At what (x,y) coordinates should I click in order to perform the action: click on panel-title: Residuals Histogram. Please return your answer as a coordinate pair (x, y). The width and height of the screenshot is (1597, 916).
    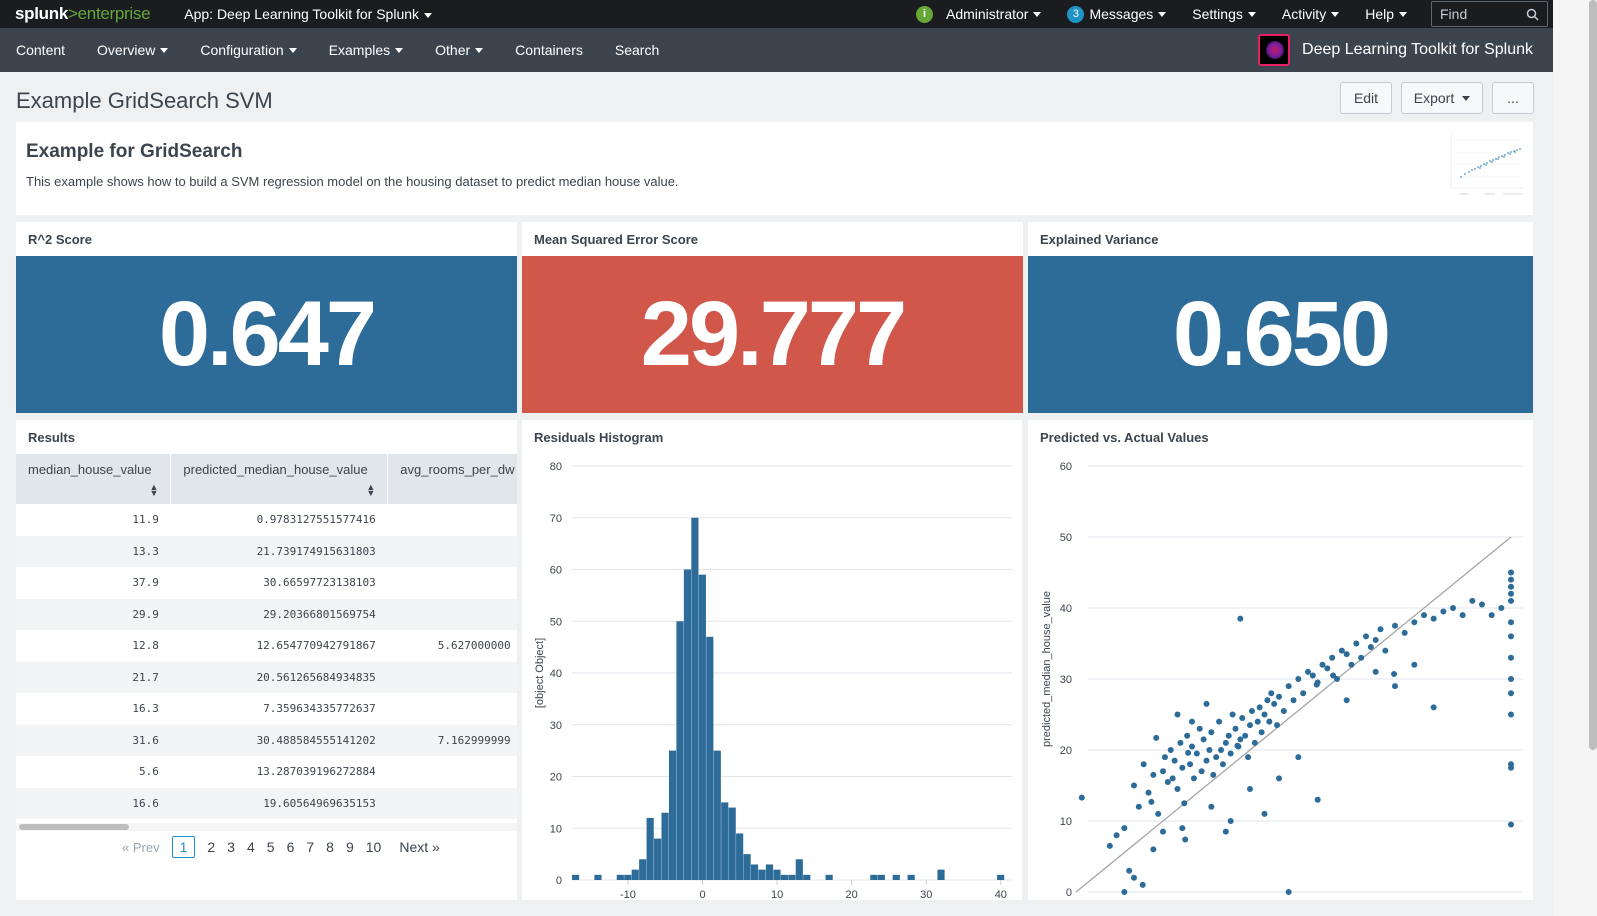
    Looking at the image, I should click on (599, 437).